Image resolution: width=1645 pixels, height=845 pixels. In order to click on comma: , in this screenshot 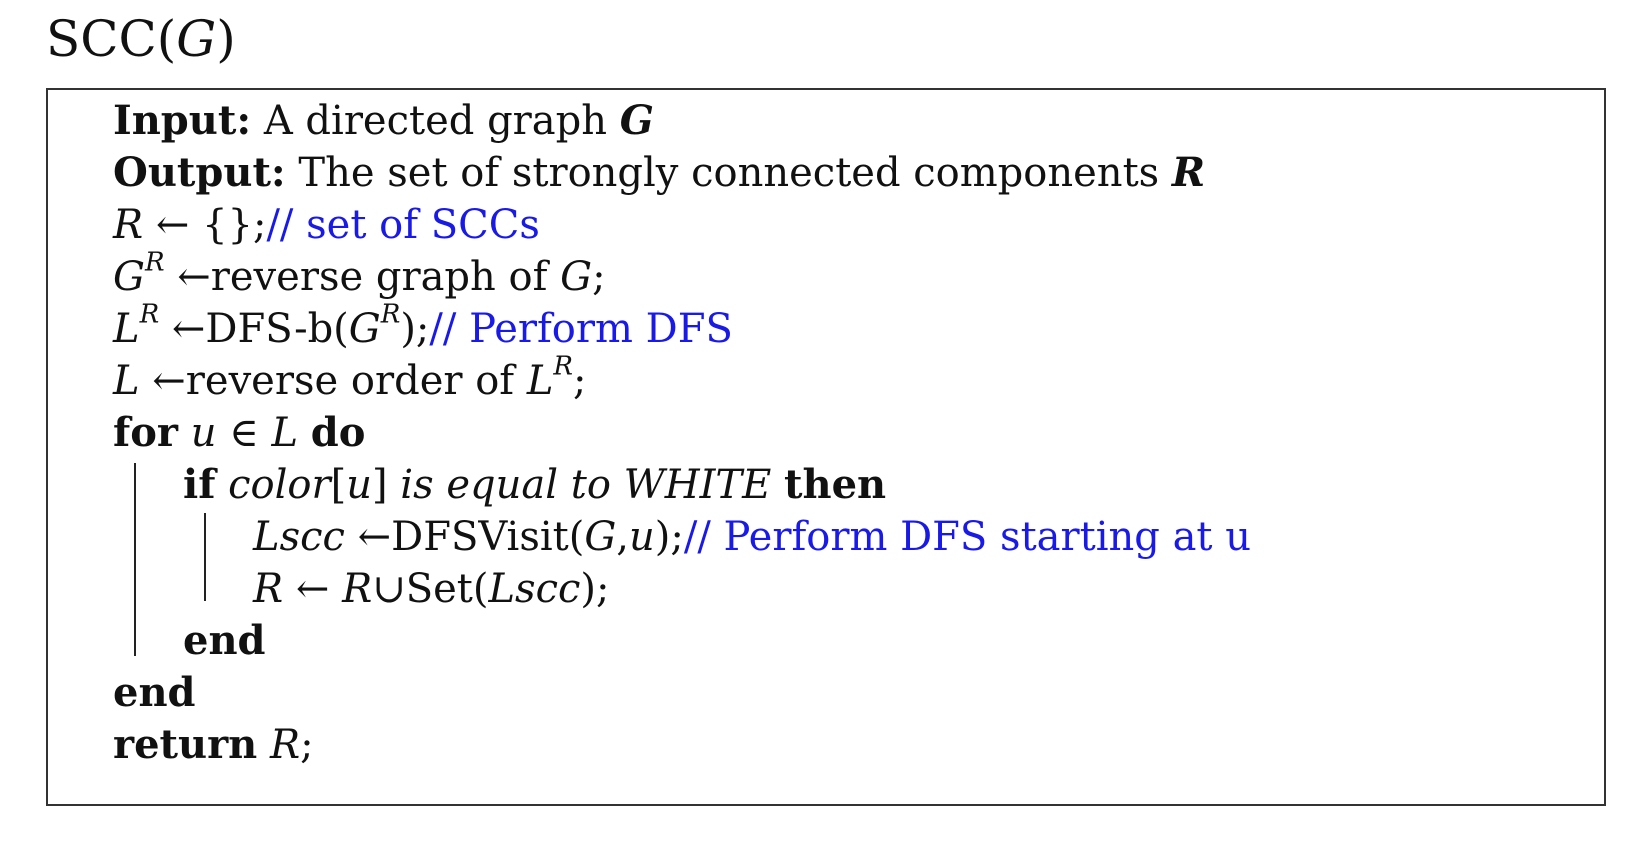, I will do `click(623, 537)`.